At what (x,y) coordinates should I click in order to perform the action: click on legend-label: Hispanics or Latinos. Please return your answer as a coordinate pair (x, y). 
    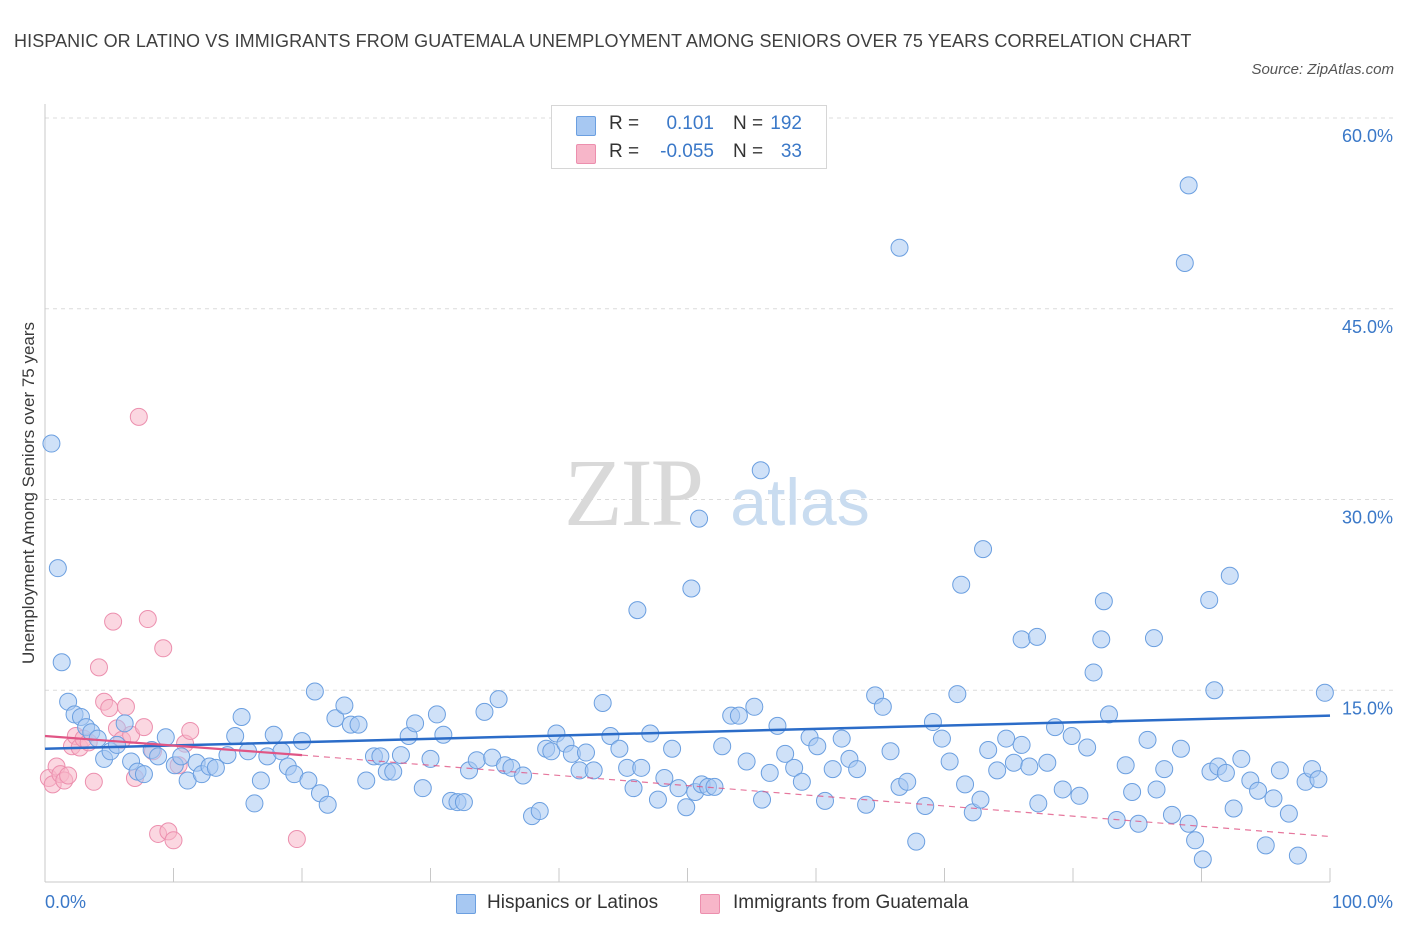
    Looking at the image, I should click on (573, 902).